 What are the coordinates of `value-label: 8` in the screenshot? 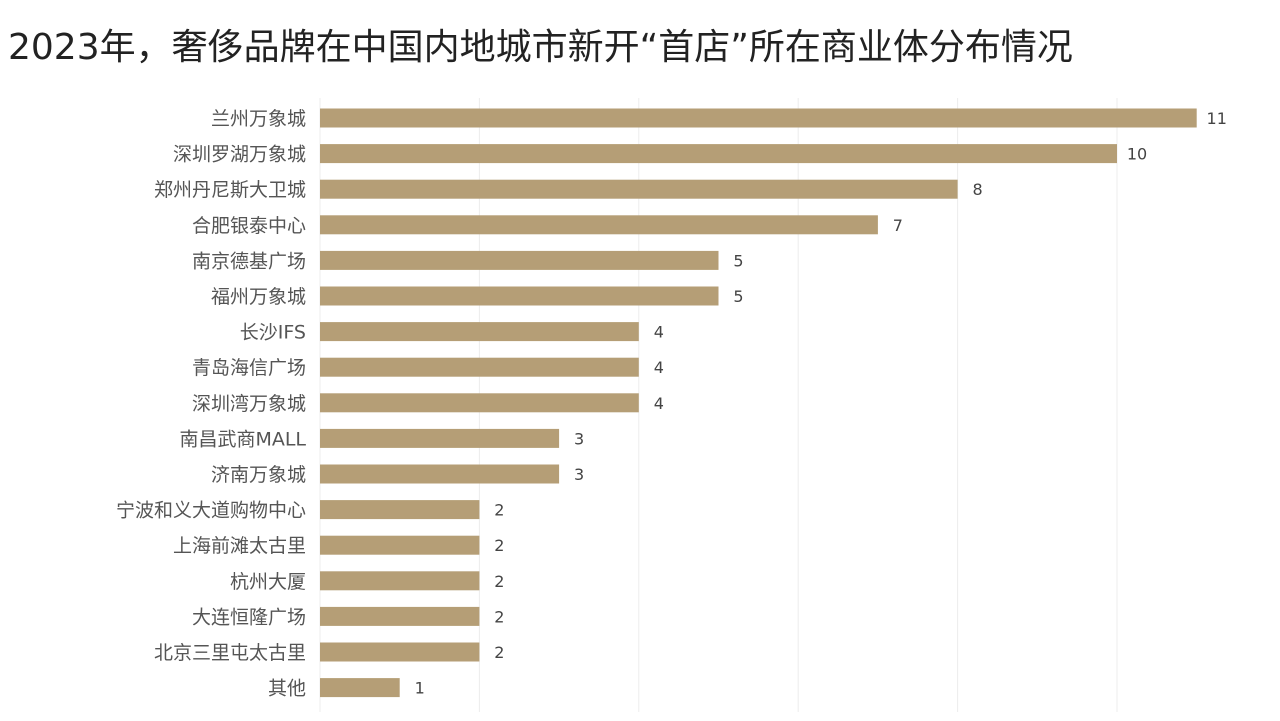 It's located at (978, 189).